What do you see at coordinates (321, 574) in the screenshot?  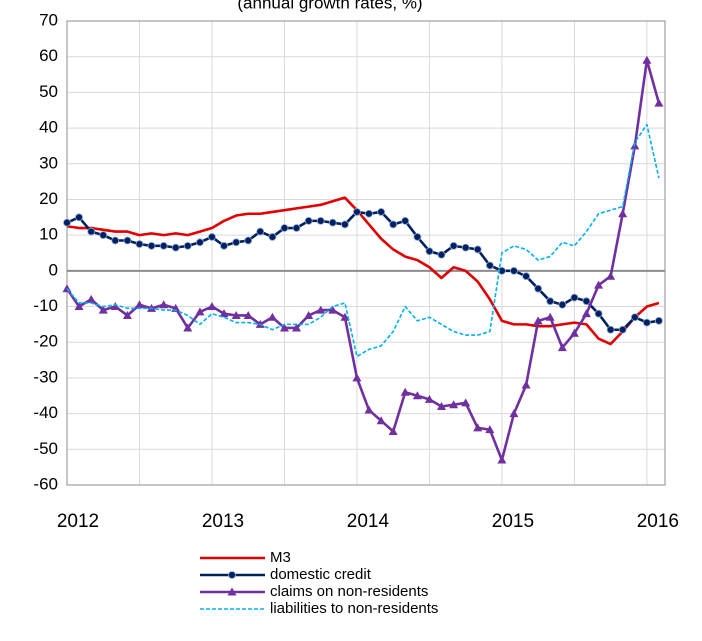 I see `legend-label: domestic credit` at bounding box center [321, 574].